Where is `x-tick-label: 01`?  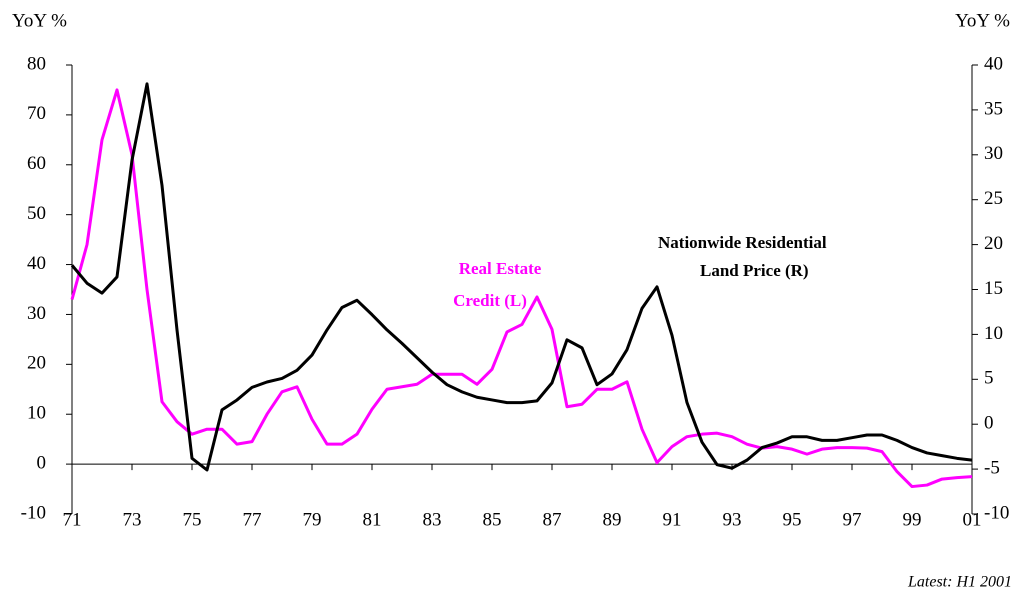 x-tick-label: 01 is located at coordinates (972, 519).